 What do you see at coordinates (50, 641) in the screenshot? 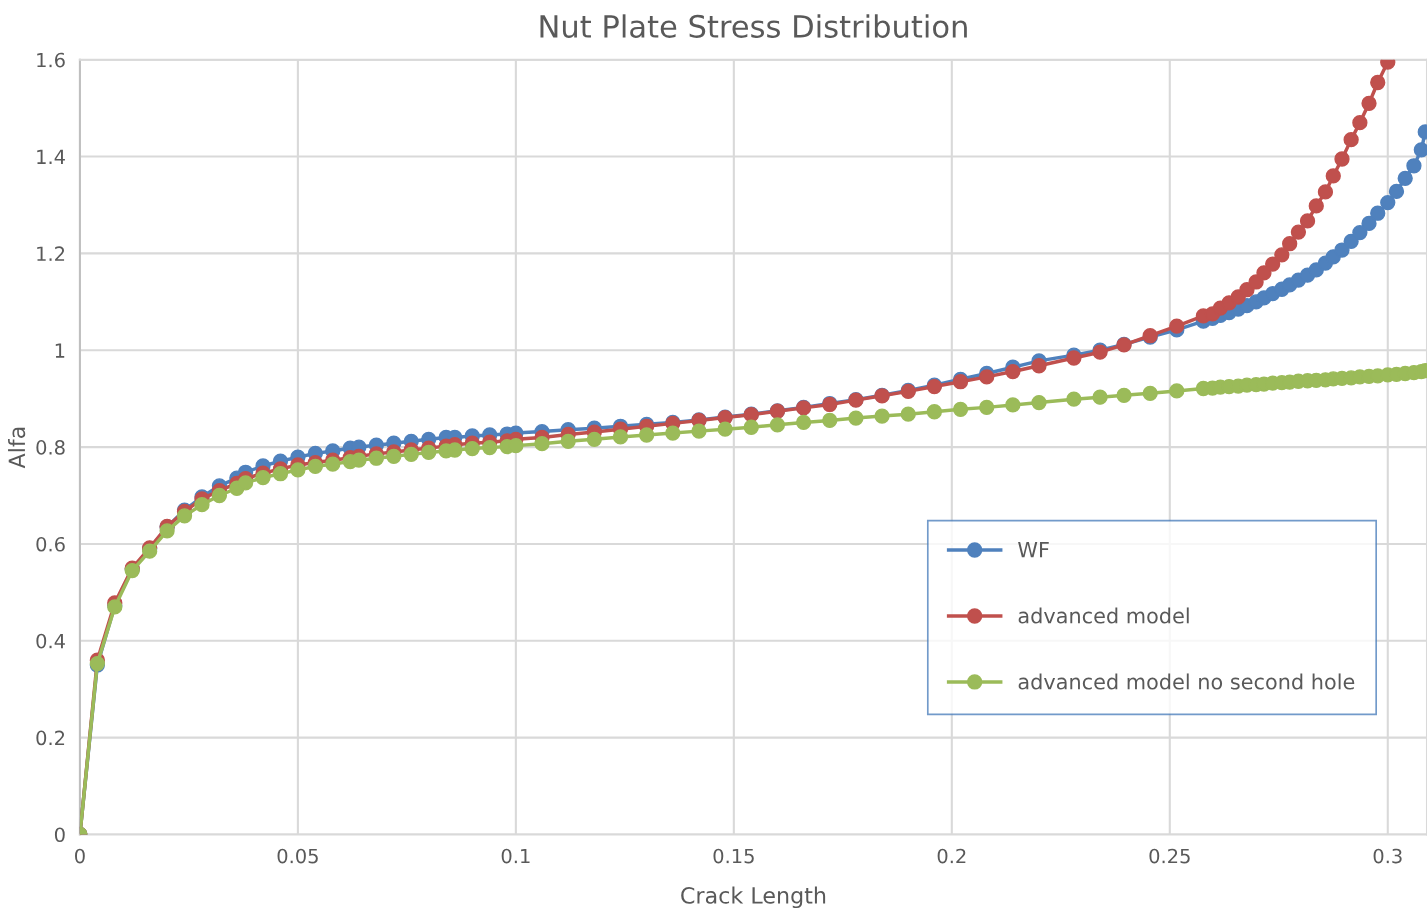
I see `y-tick-label: 0.4` at bounding box center [50, 641].